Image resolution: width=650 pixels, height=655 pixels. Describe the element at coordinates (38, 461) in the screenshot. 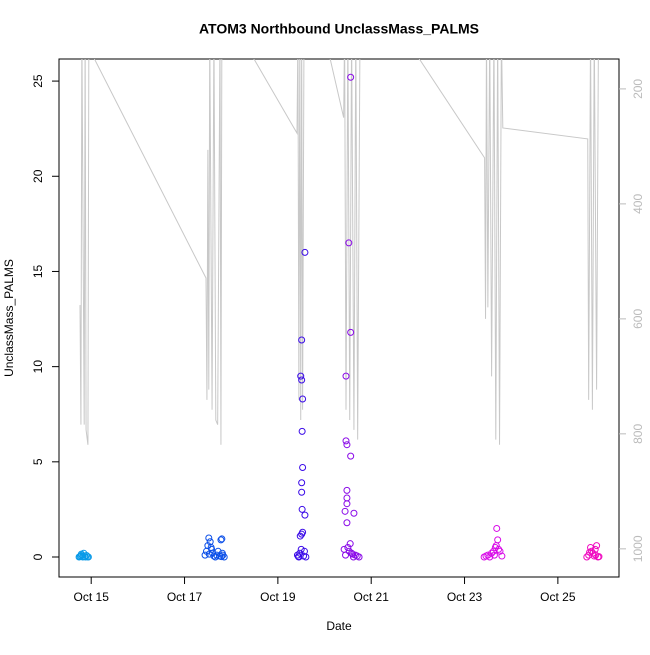

I see `y-tick-label: 5` at that location.